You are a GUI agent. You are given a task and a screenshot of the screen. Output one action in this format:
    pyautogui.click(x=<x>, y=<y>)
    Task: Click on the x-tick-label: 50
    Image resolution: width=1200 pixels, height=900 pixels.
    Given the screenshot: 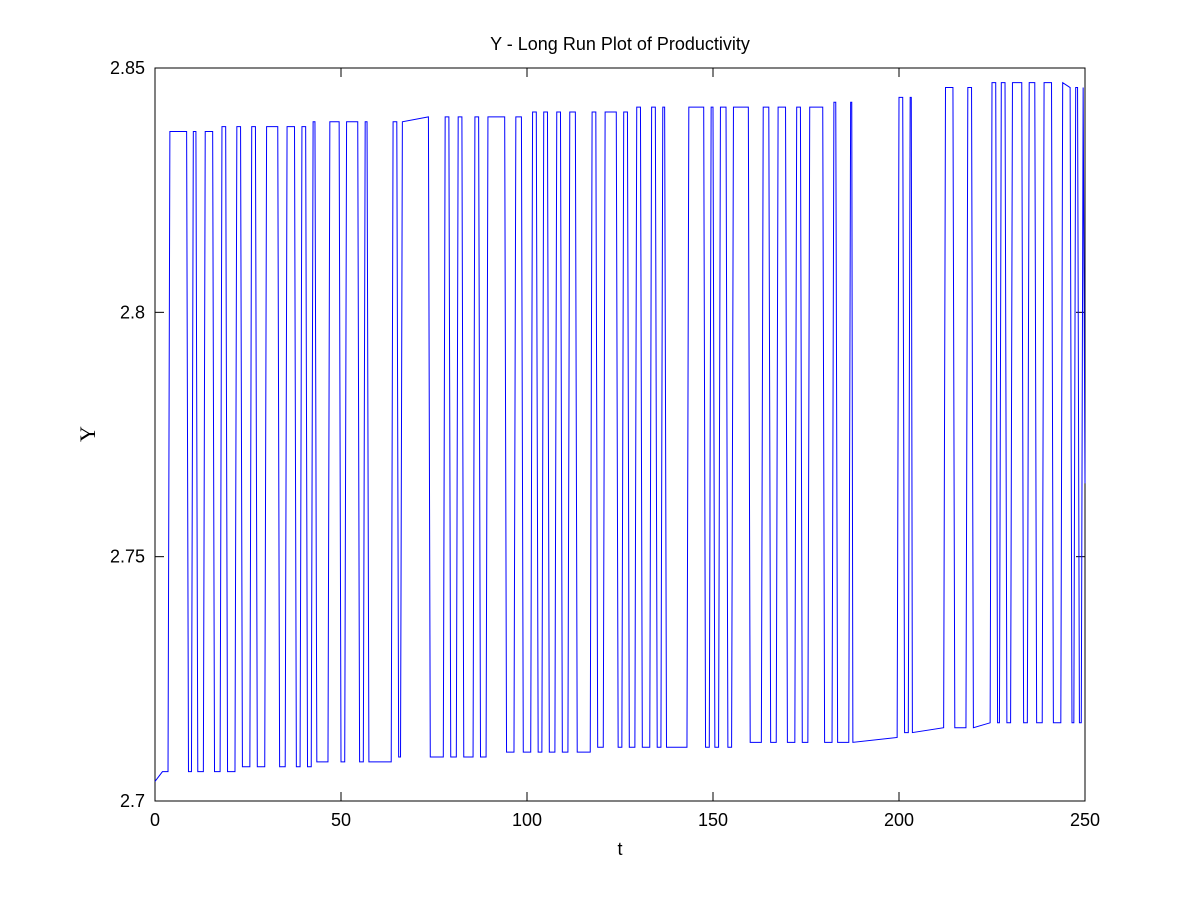 What is the action you would take?
    pyautogui.click(x=341, y=820)
    